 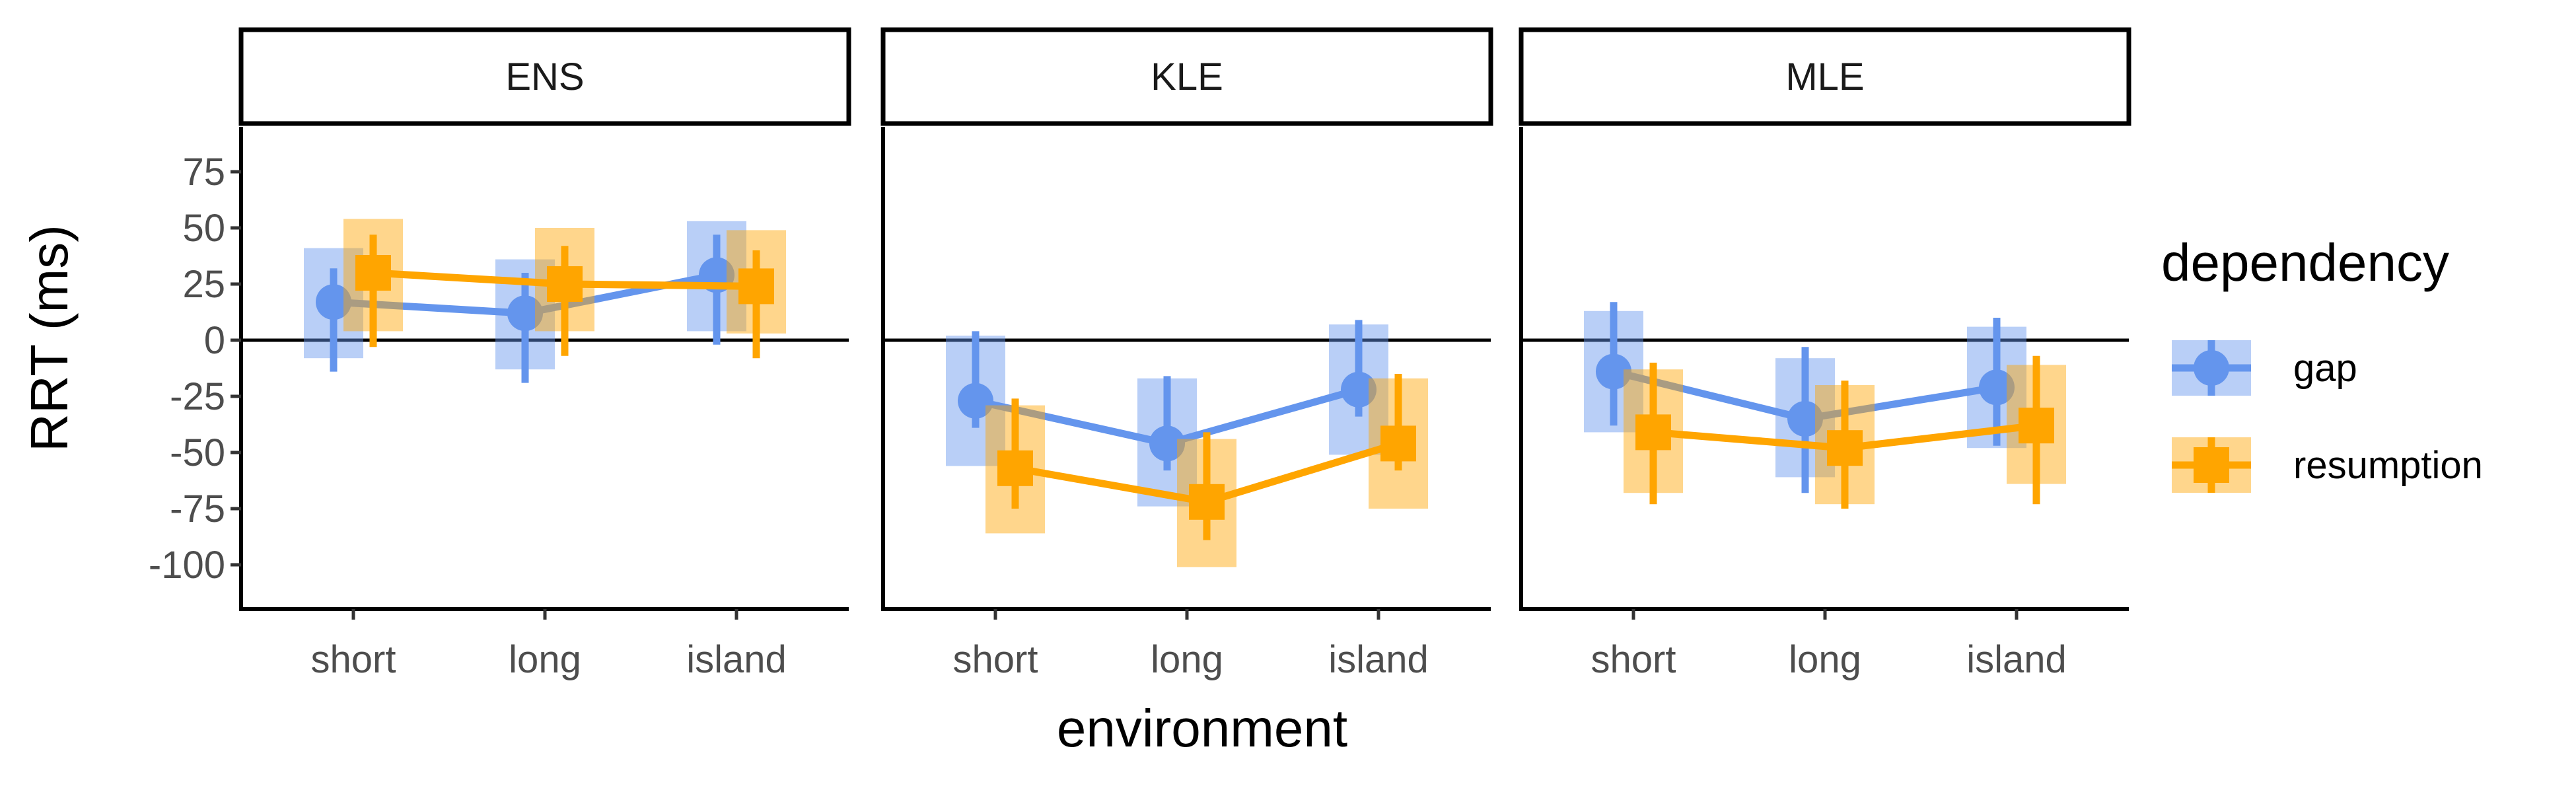 I want to click on y-tick-label: -50, so click(x=198, y=452).